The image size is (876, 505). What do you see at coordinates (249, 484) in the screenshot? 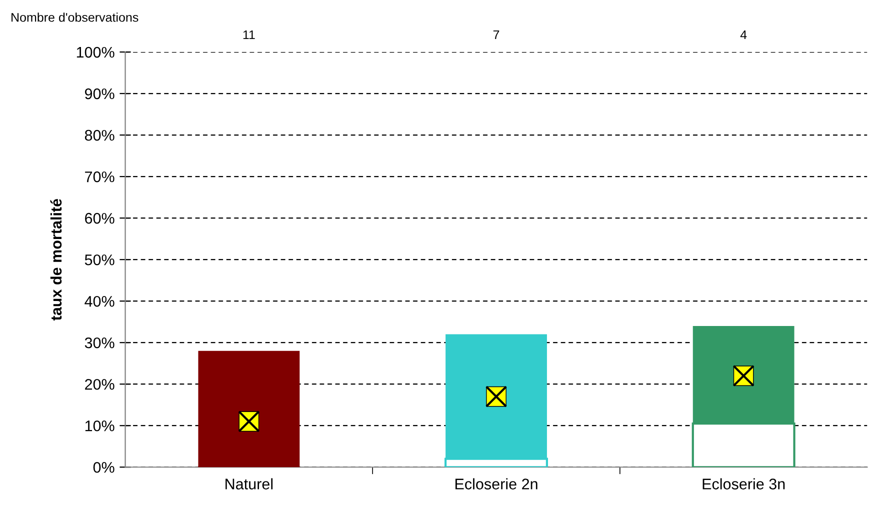
I see `x-tick-label: Naturel` at bounding box center [249, 484].